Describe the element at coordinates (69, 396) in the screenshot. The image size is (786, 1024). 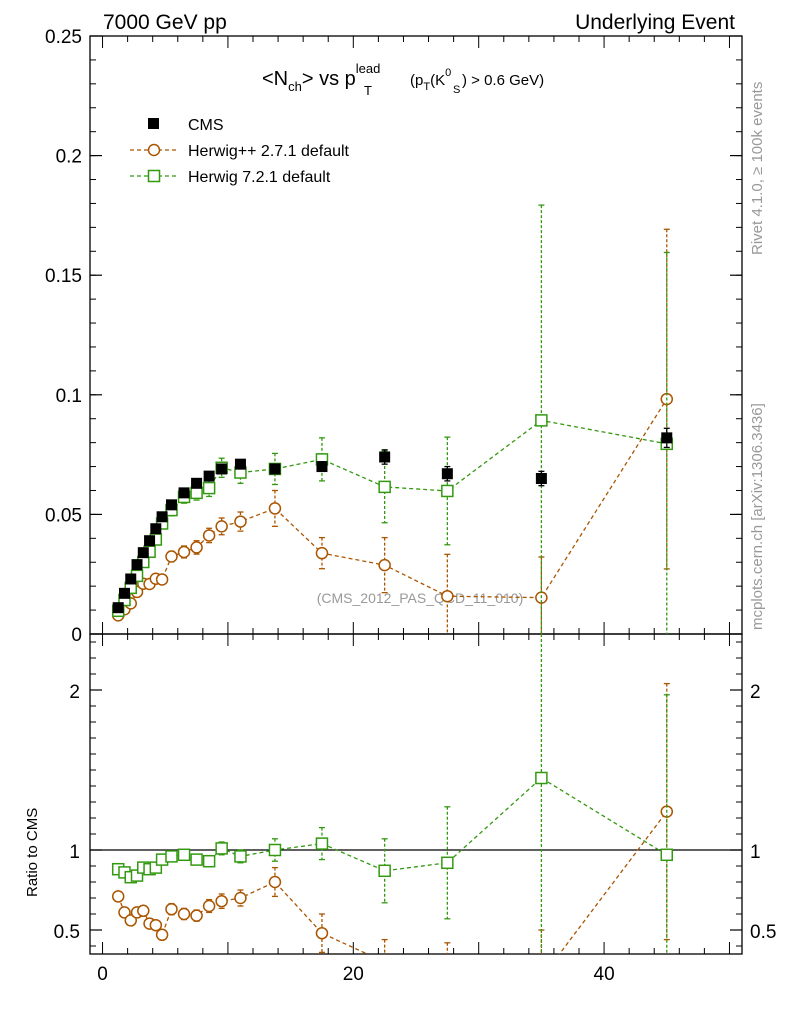
I see `main-ytick-label: 0.1` at that location.